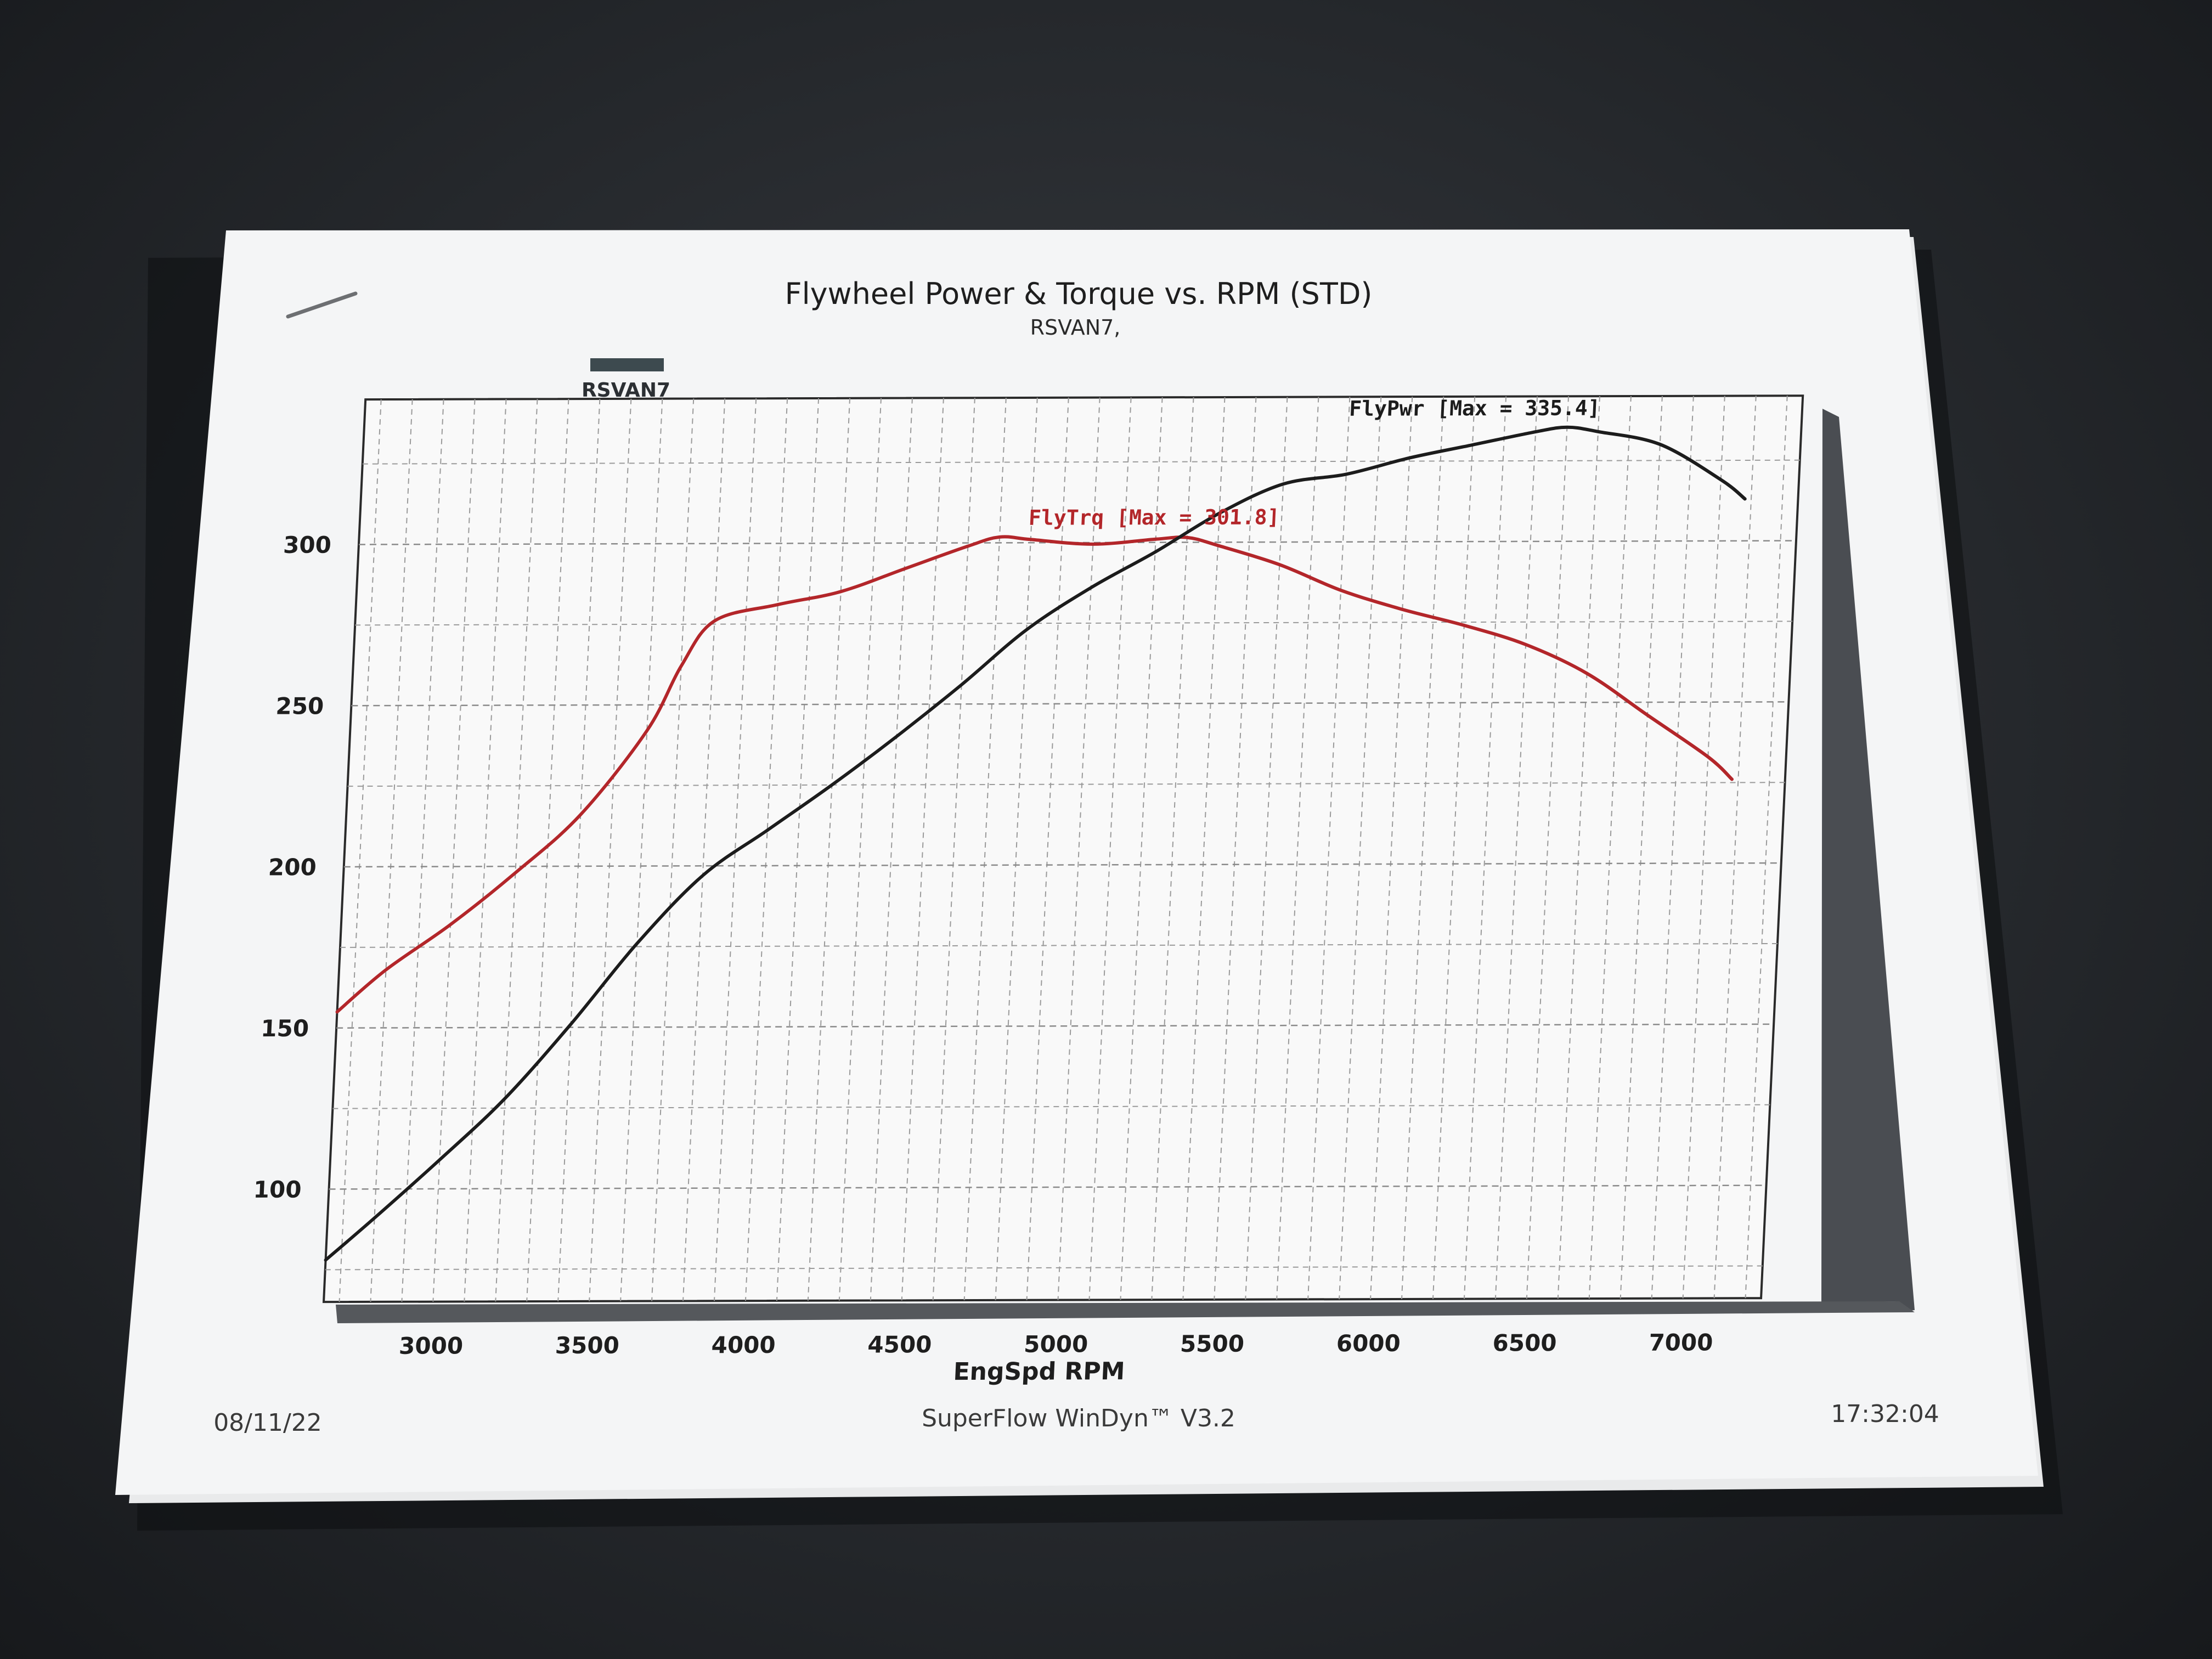  Describe the element at coordinates (1075, 327) in the screenshot. I see `chart-subtitle: RSVAN7,` at that location.